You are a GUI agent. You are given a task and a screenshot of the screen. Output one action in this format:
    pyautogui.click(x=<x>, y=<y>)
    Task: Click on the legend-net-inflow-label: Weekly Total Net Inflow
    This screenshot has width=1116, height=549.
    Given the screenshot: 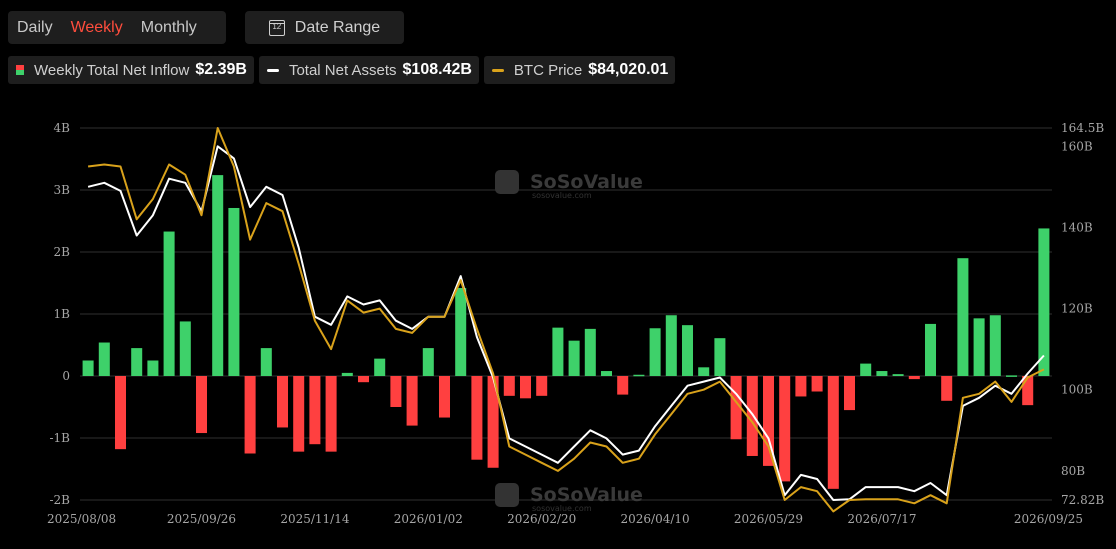 What is the action you would take?
    pyautogui.click(x=112, y=70)
    